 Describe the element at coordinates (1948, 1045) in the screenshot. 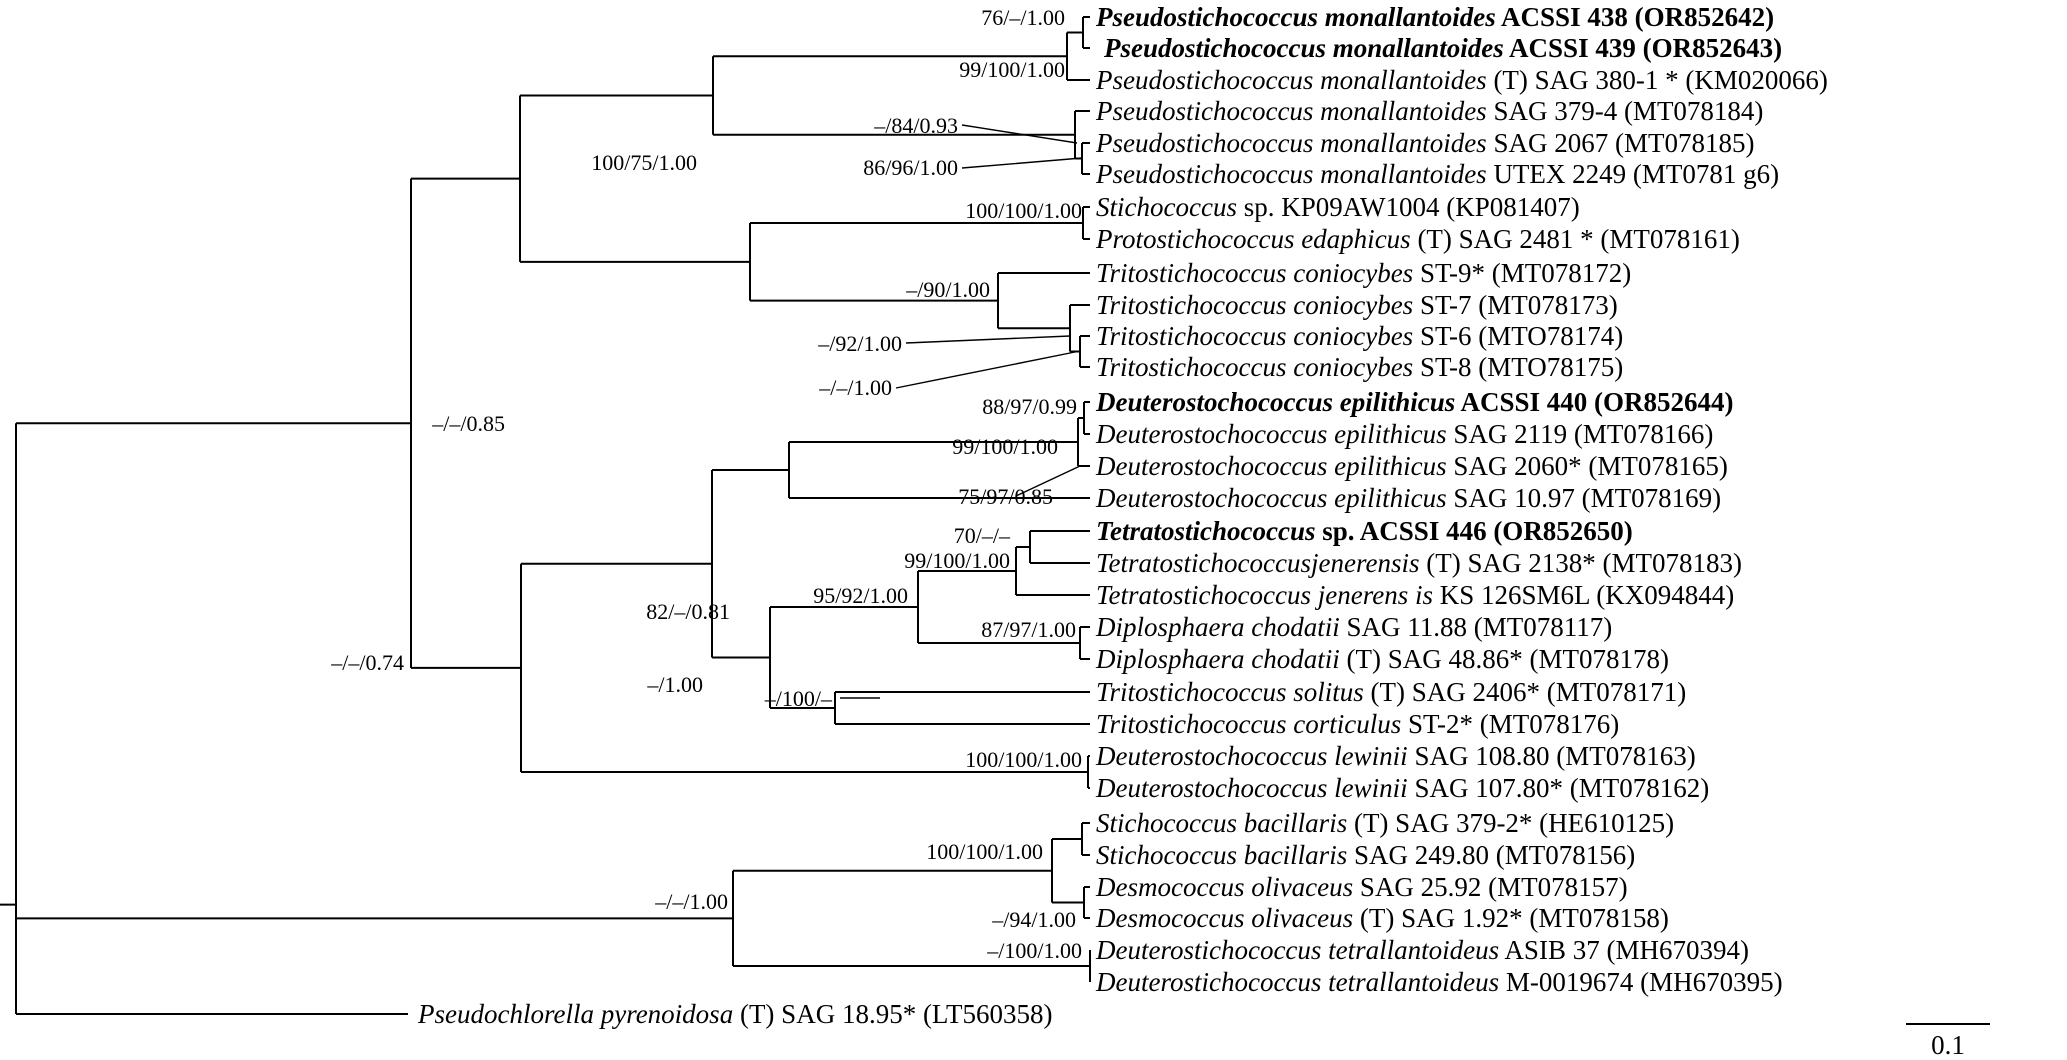

I see `scale-bar-label: 0.1` at that location.